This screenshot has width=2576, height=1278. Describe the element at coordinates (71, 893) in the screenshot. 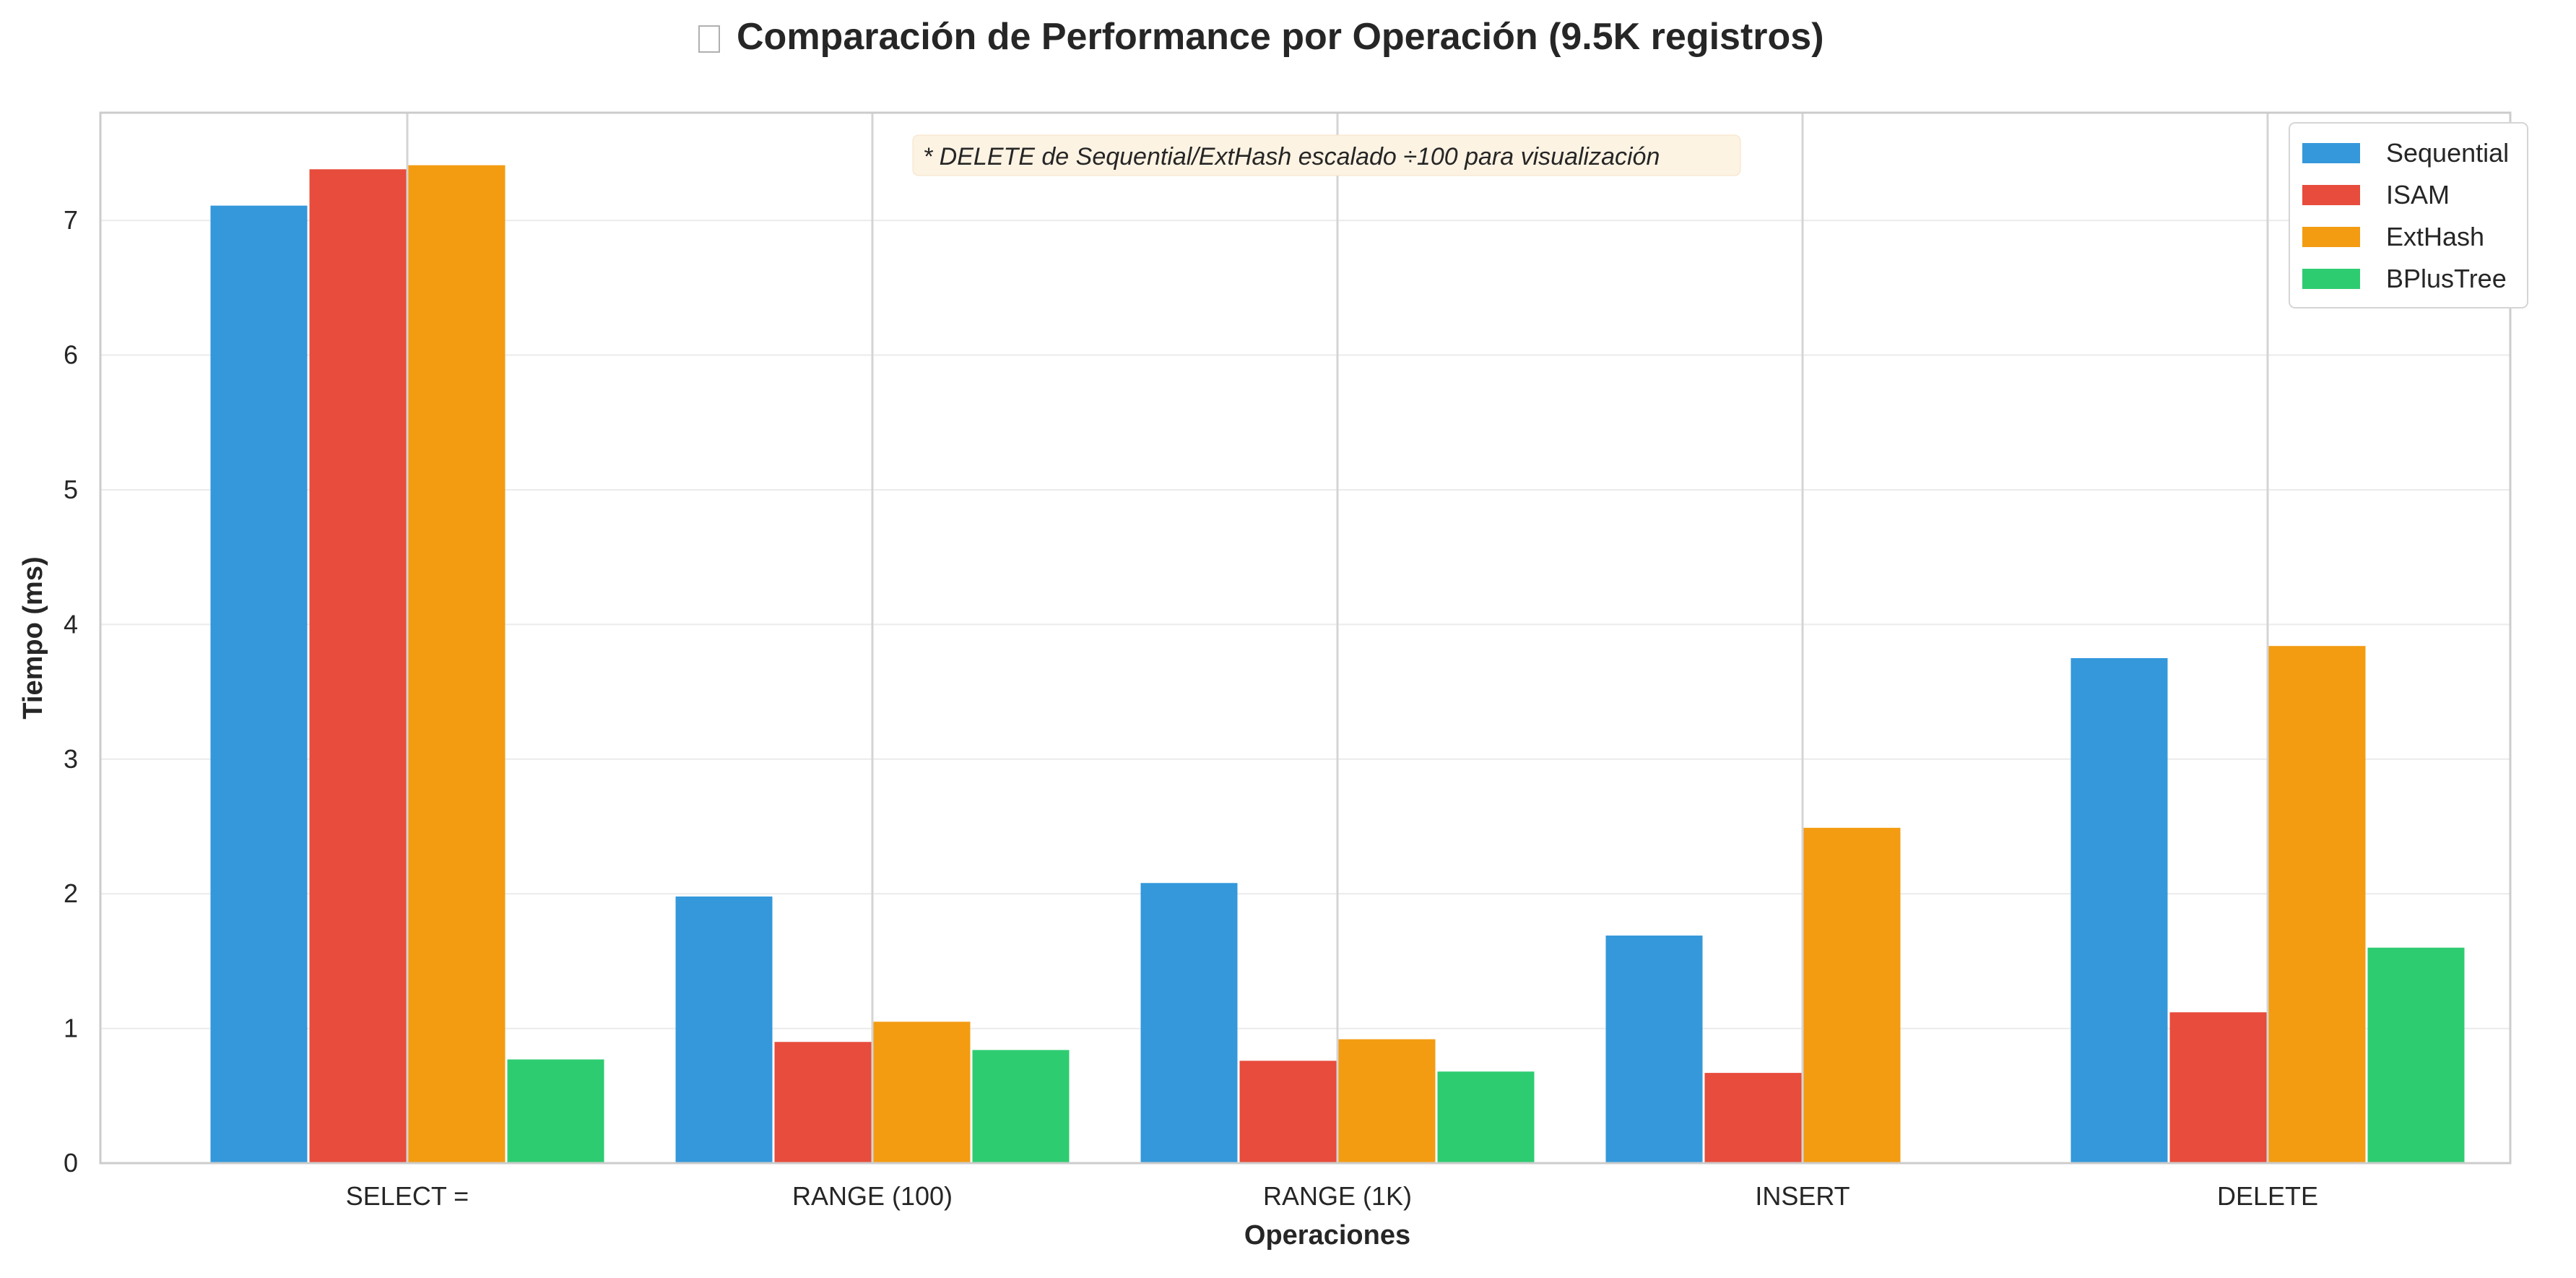

I see `y-tick-label: 2` at that location.